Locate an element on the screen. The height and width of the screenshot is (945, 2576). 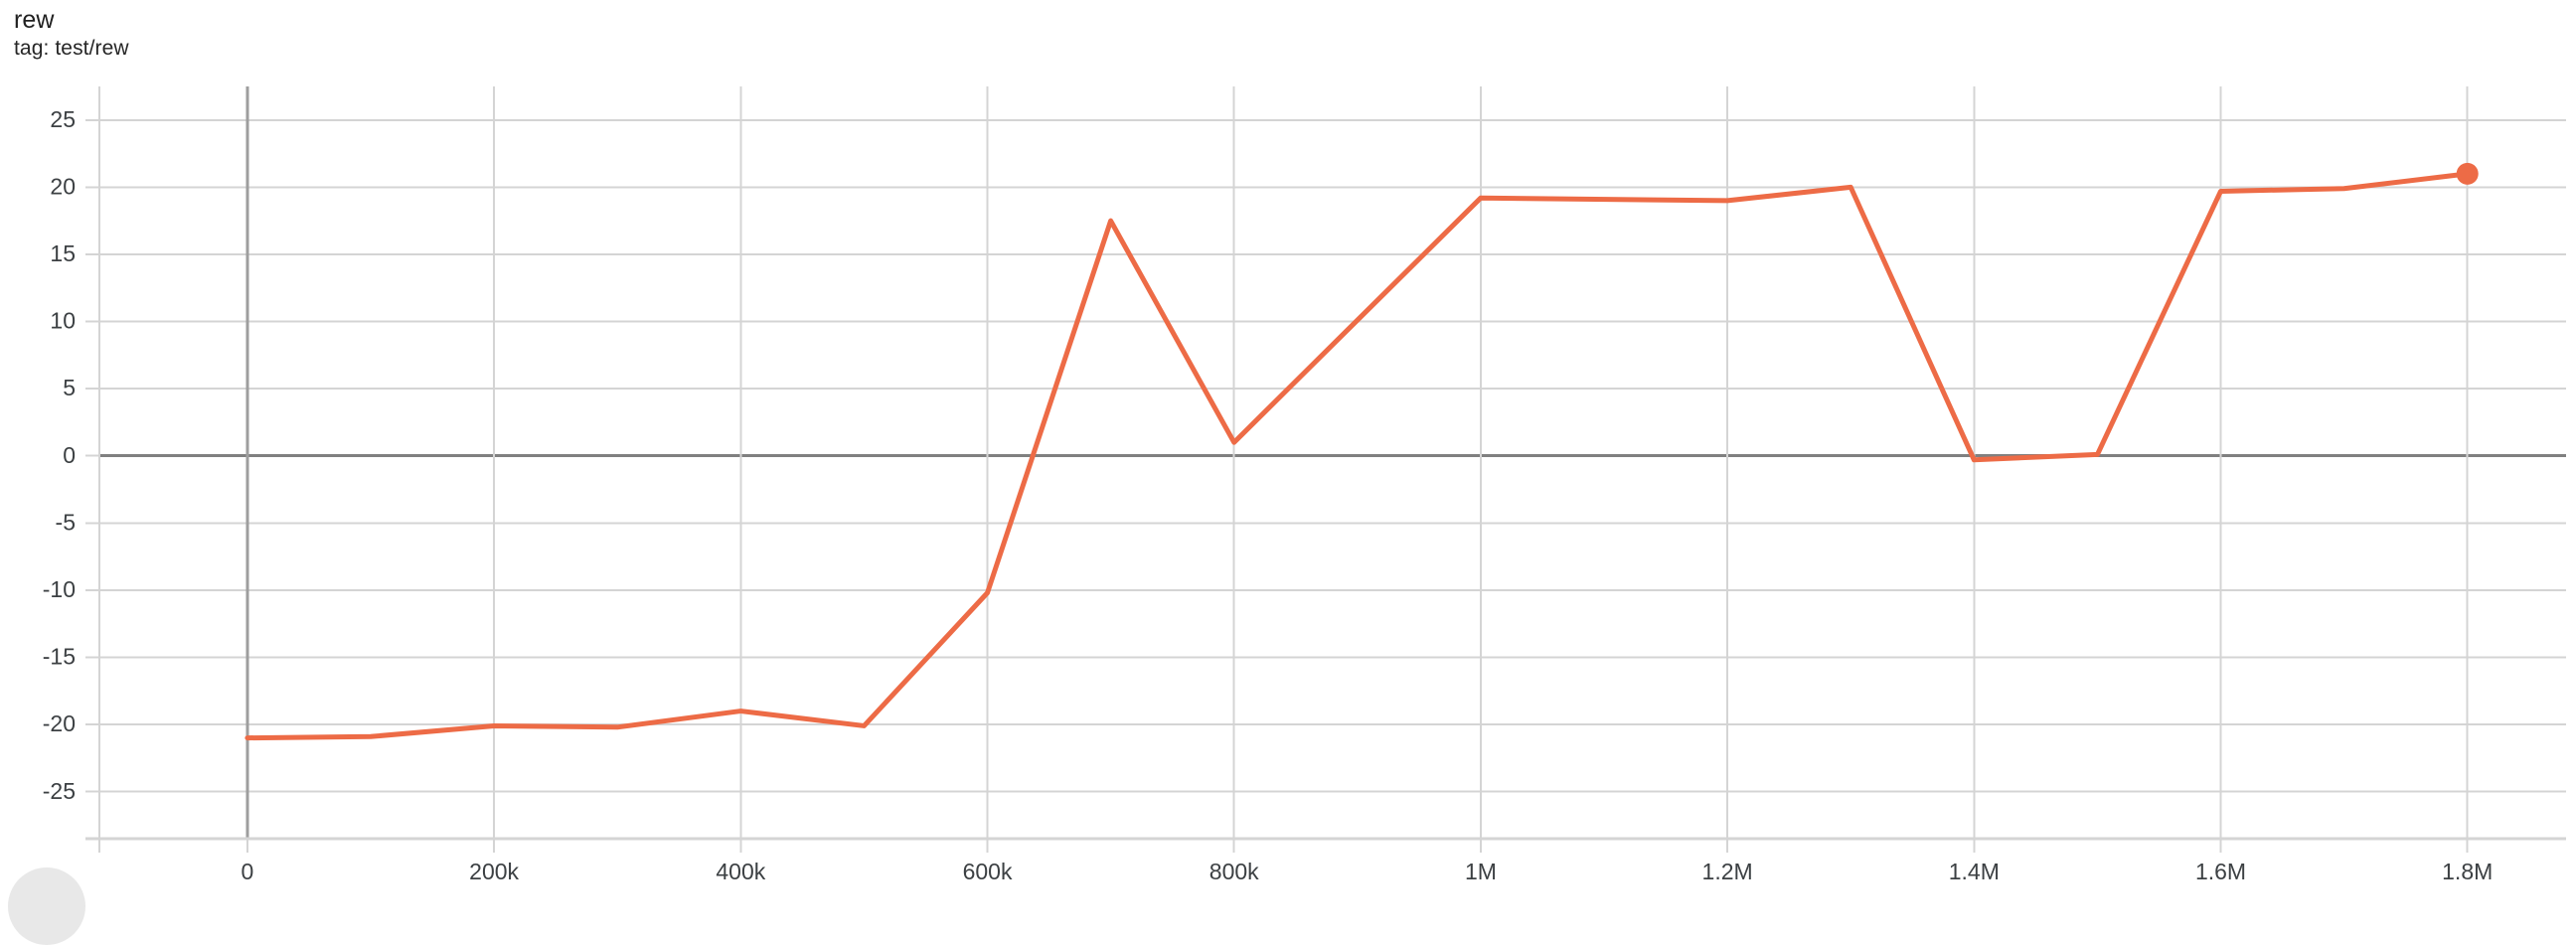
x-axis-tick-labels: 0 200k 400k 600k 800k 1M 1.2M 1.4M 1.6M 1.8M is located at coordinates (1368, 871).